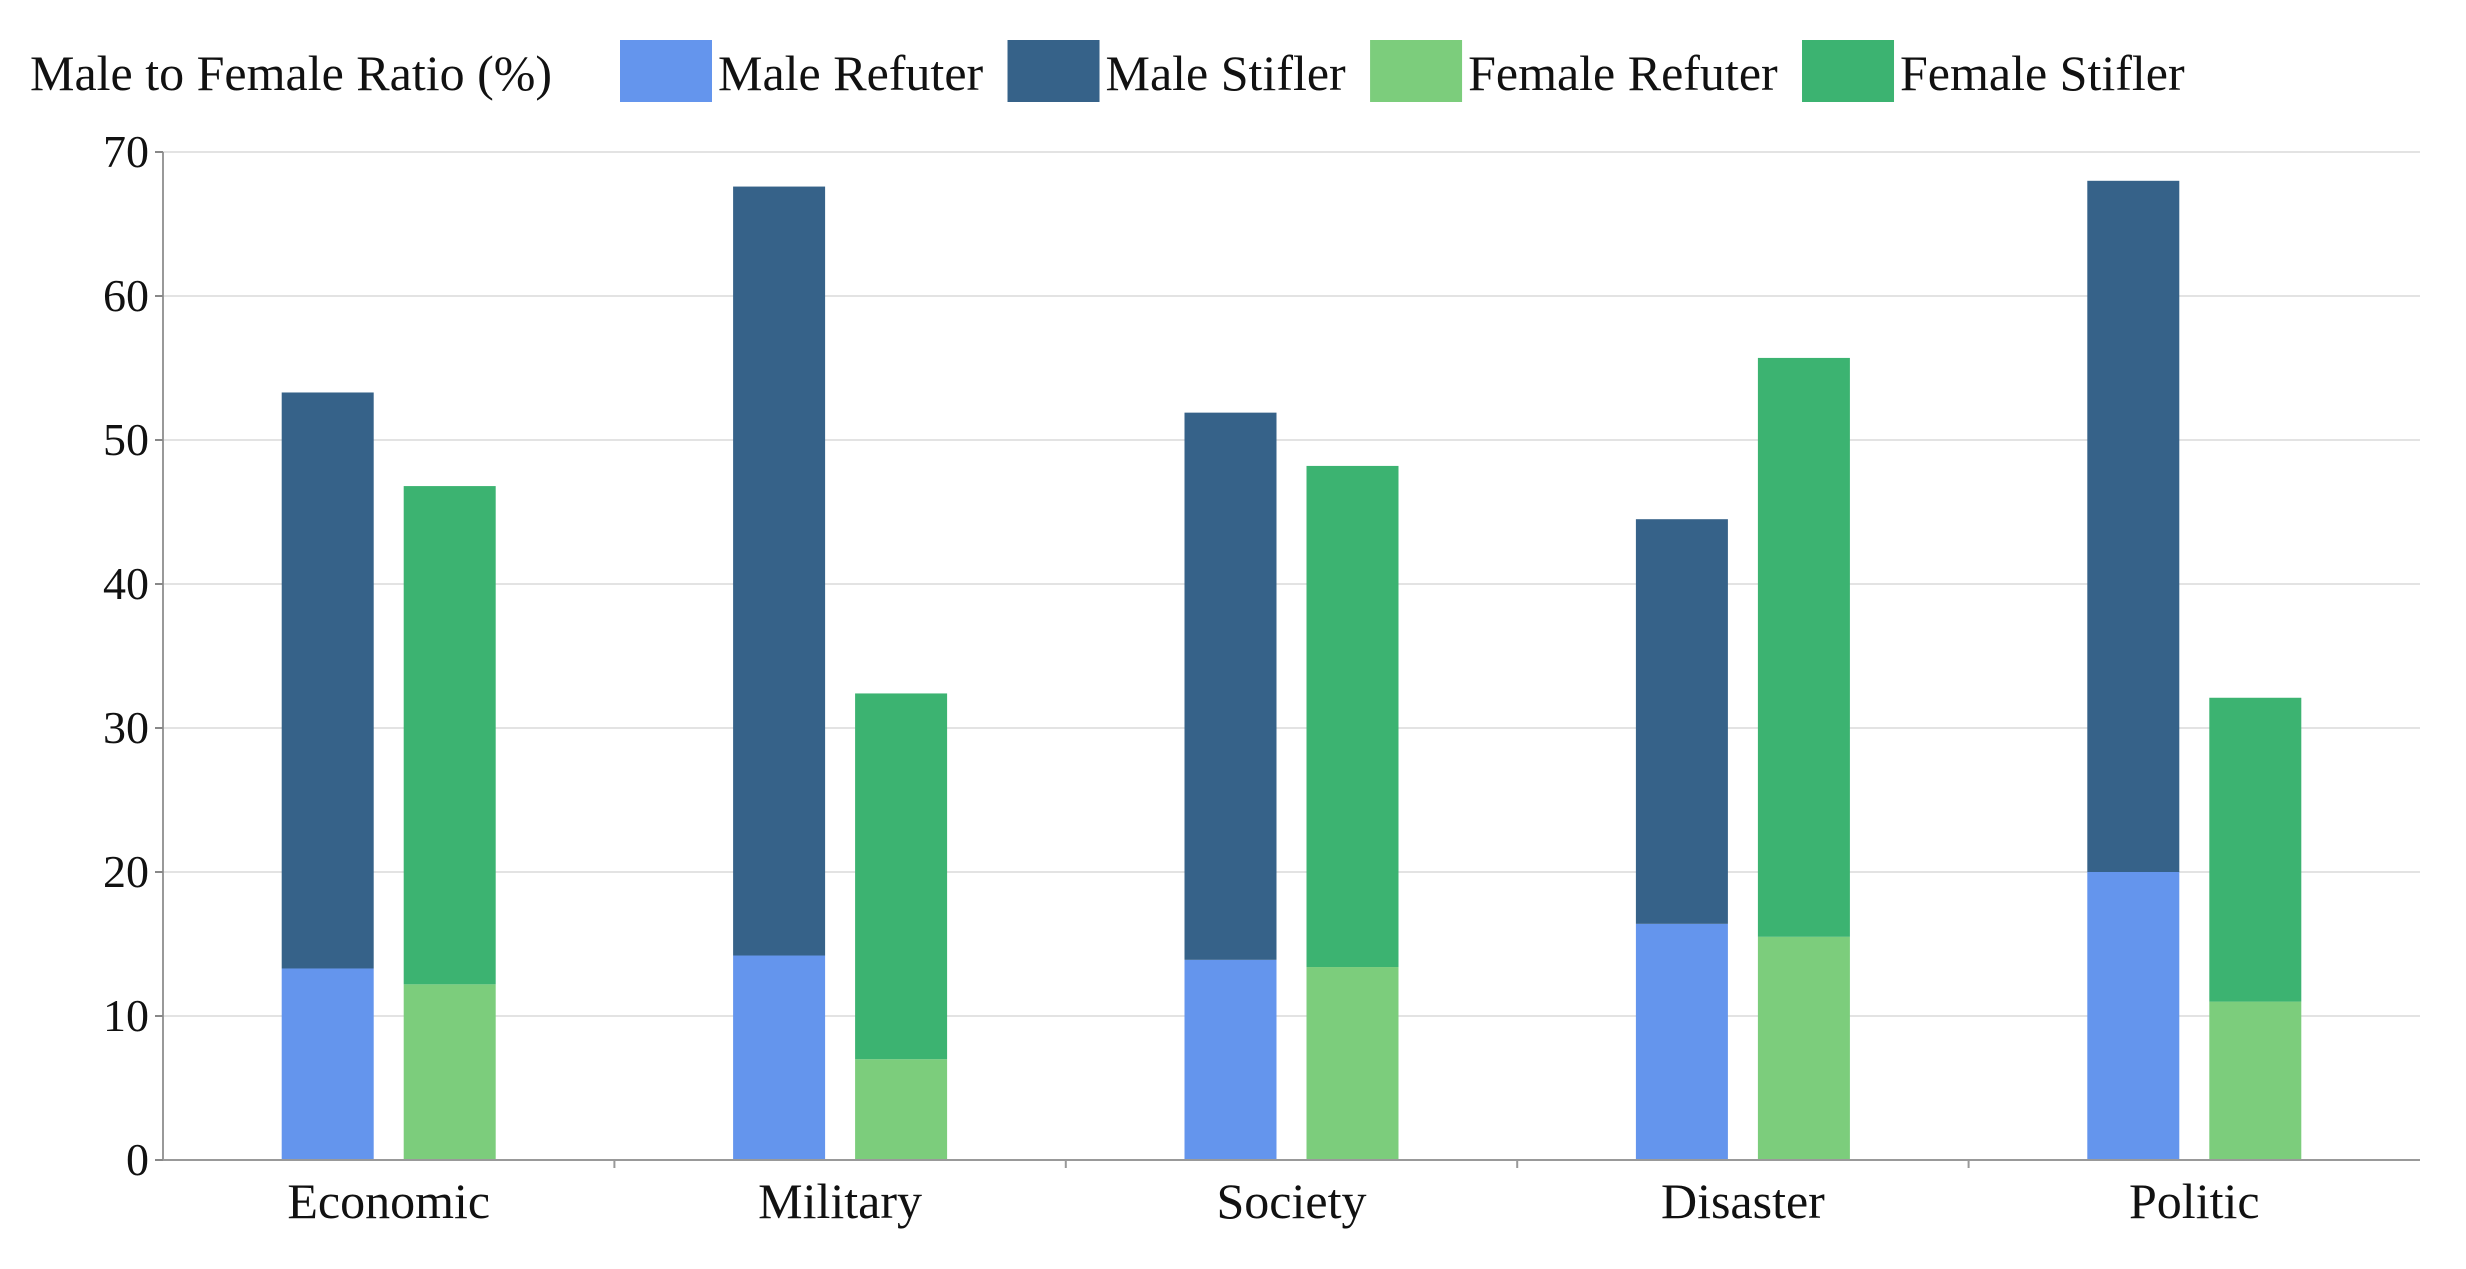  What do you see at coordinates (327, 1064) in the screenshot?
I see `bar-economic-male-refuter` at bounding box center [327, 1064].